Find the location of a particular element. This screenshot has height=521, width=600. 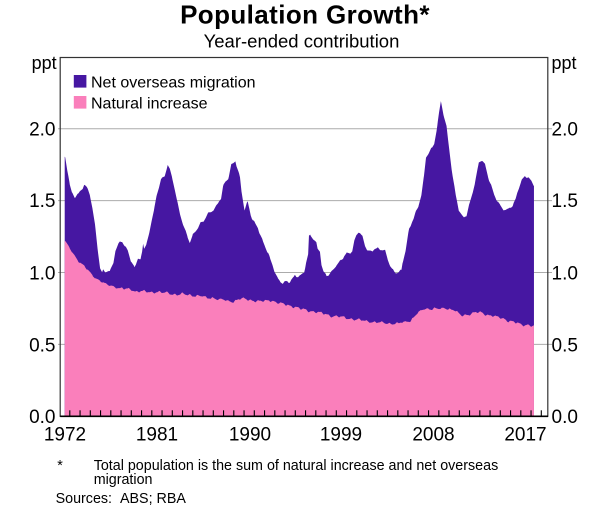

svg-text: Year-ended contribution is located at coordinates (302, 41).